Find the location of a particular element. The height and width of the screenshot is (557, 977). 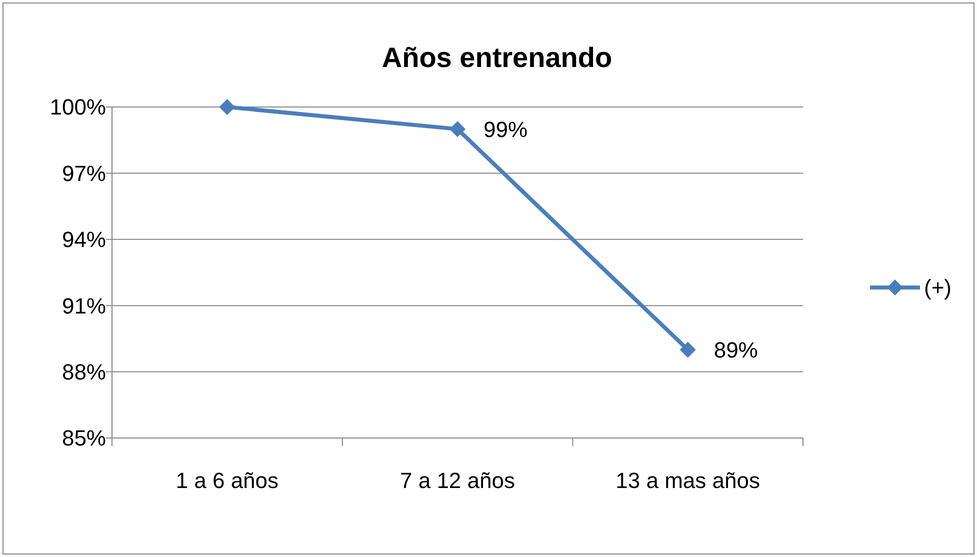

y-tick-label: 85% is located at coordinates (84, 438).